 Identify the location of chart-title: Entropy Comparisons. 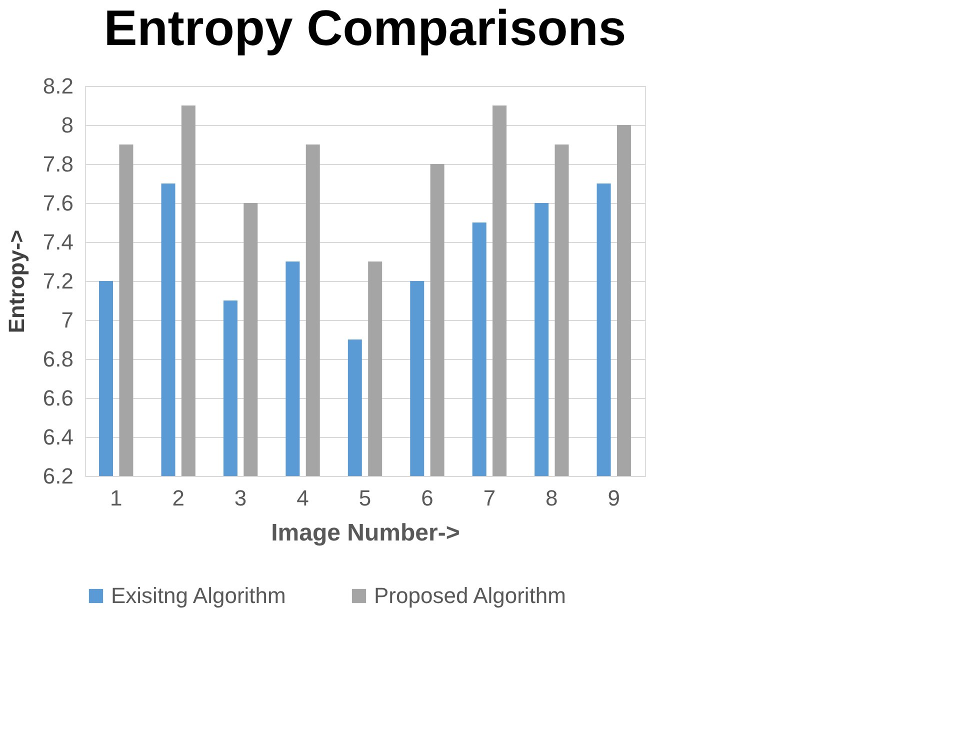
(365, 28).